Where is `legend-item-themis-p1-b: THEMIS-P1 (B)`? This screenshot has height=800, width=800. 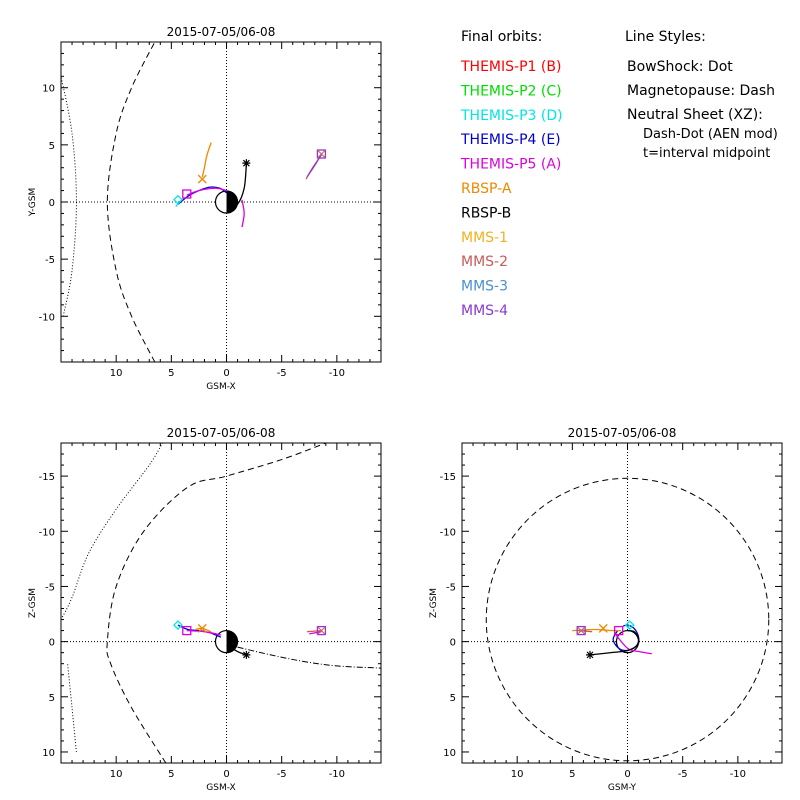 legend-item-themis-p1-b: THEMIS-P1 (B) is located at coordinates (510, 67).